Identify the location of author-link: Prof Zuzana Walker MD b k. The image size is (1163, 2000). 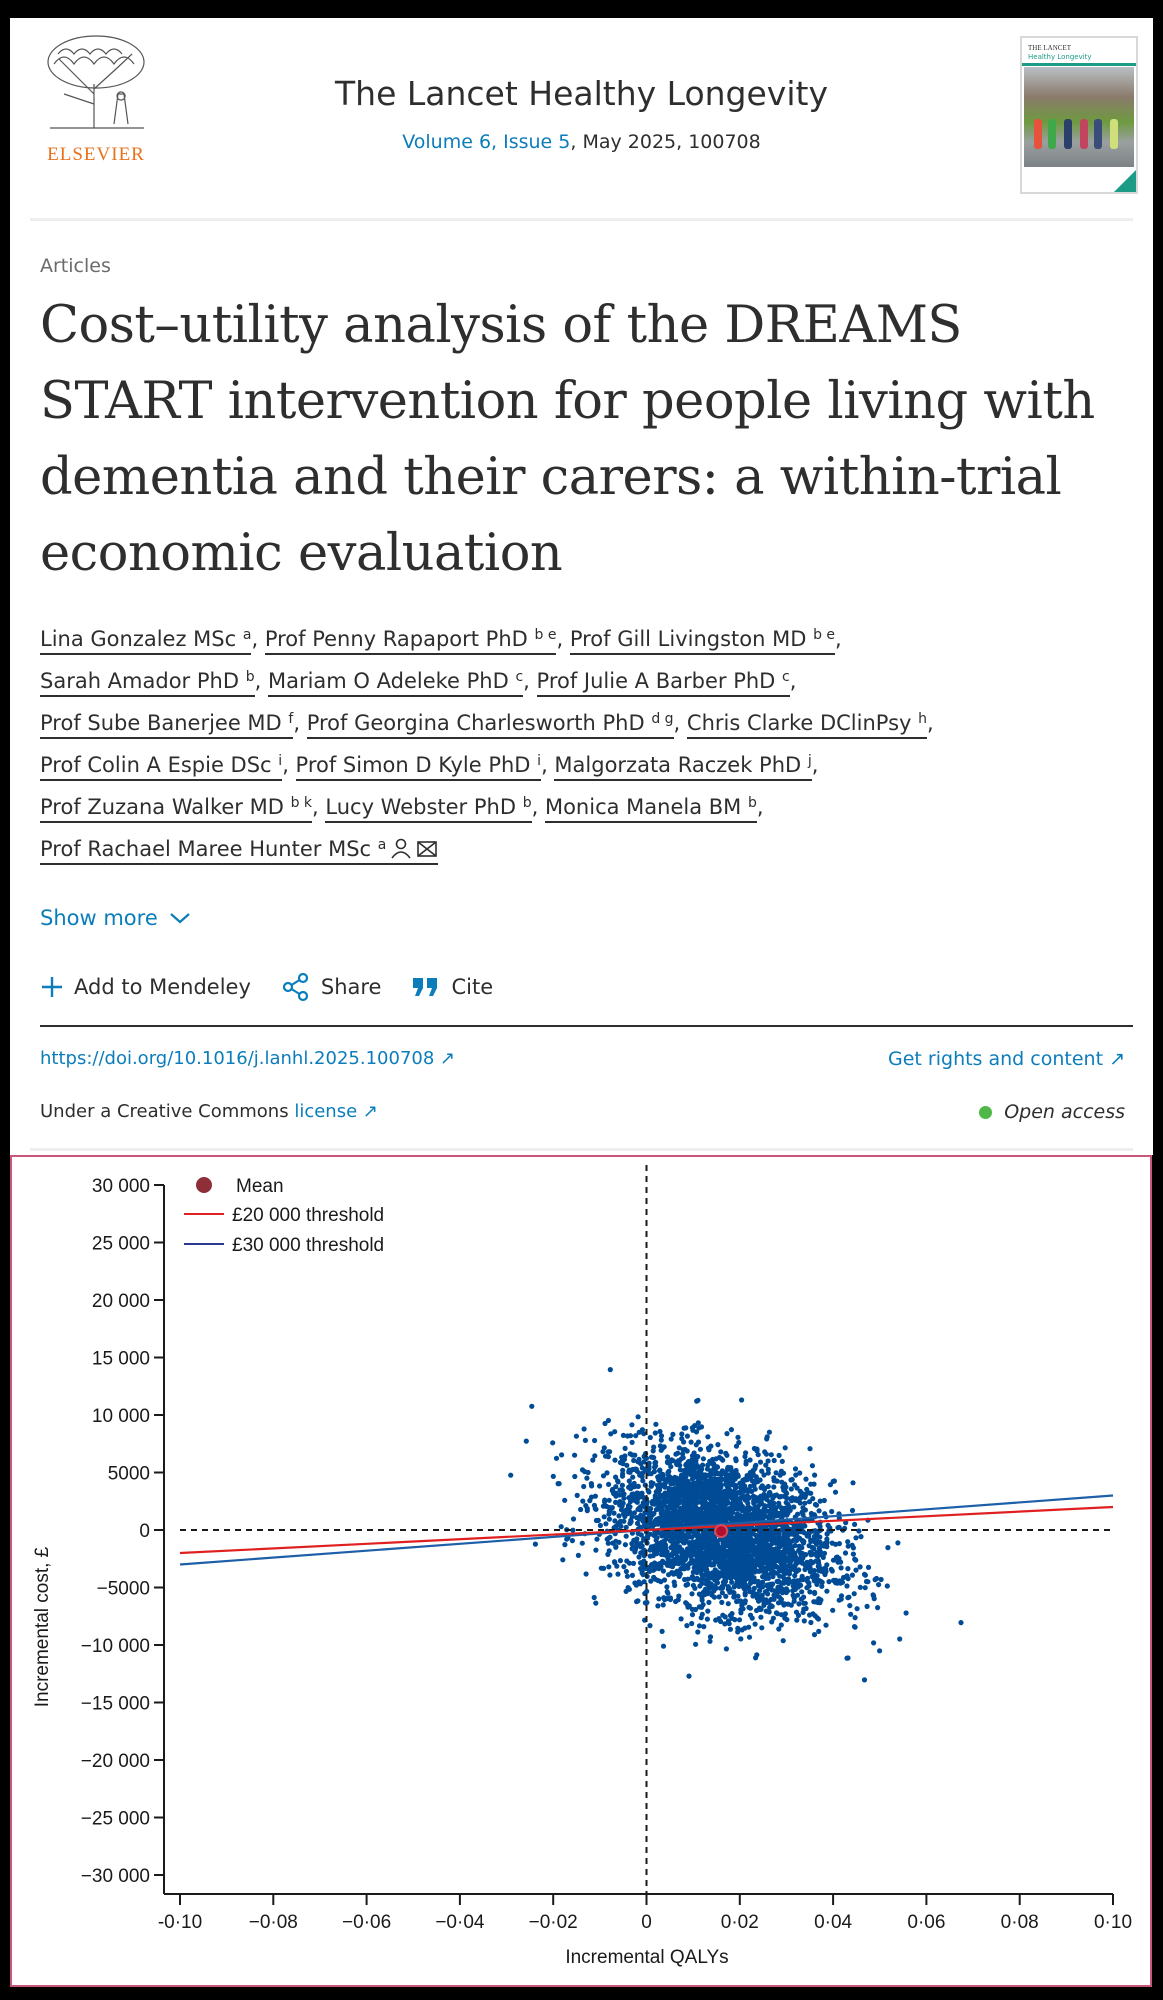
(176, 809).